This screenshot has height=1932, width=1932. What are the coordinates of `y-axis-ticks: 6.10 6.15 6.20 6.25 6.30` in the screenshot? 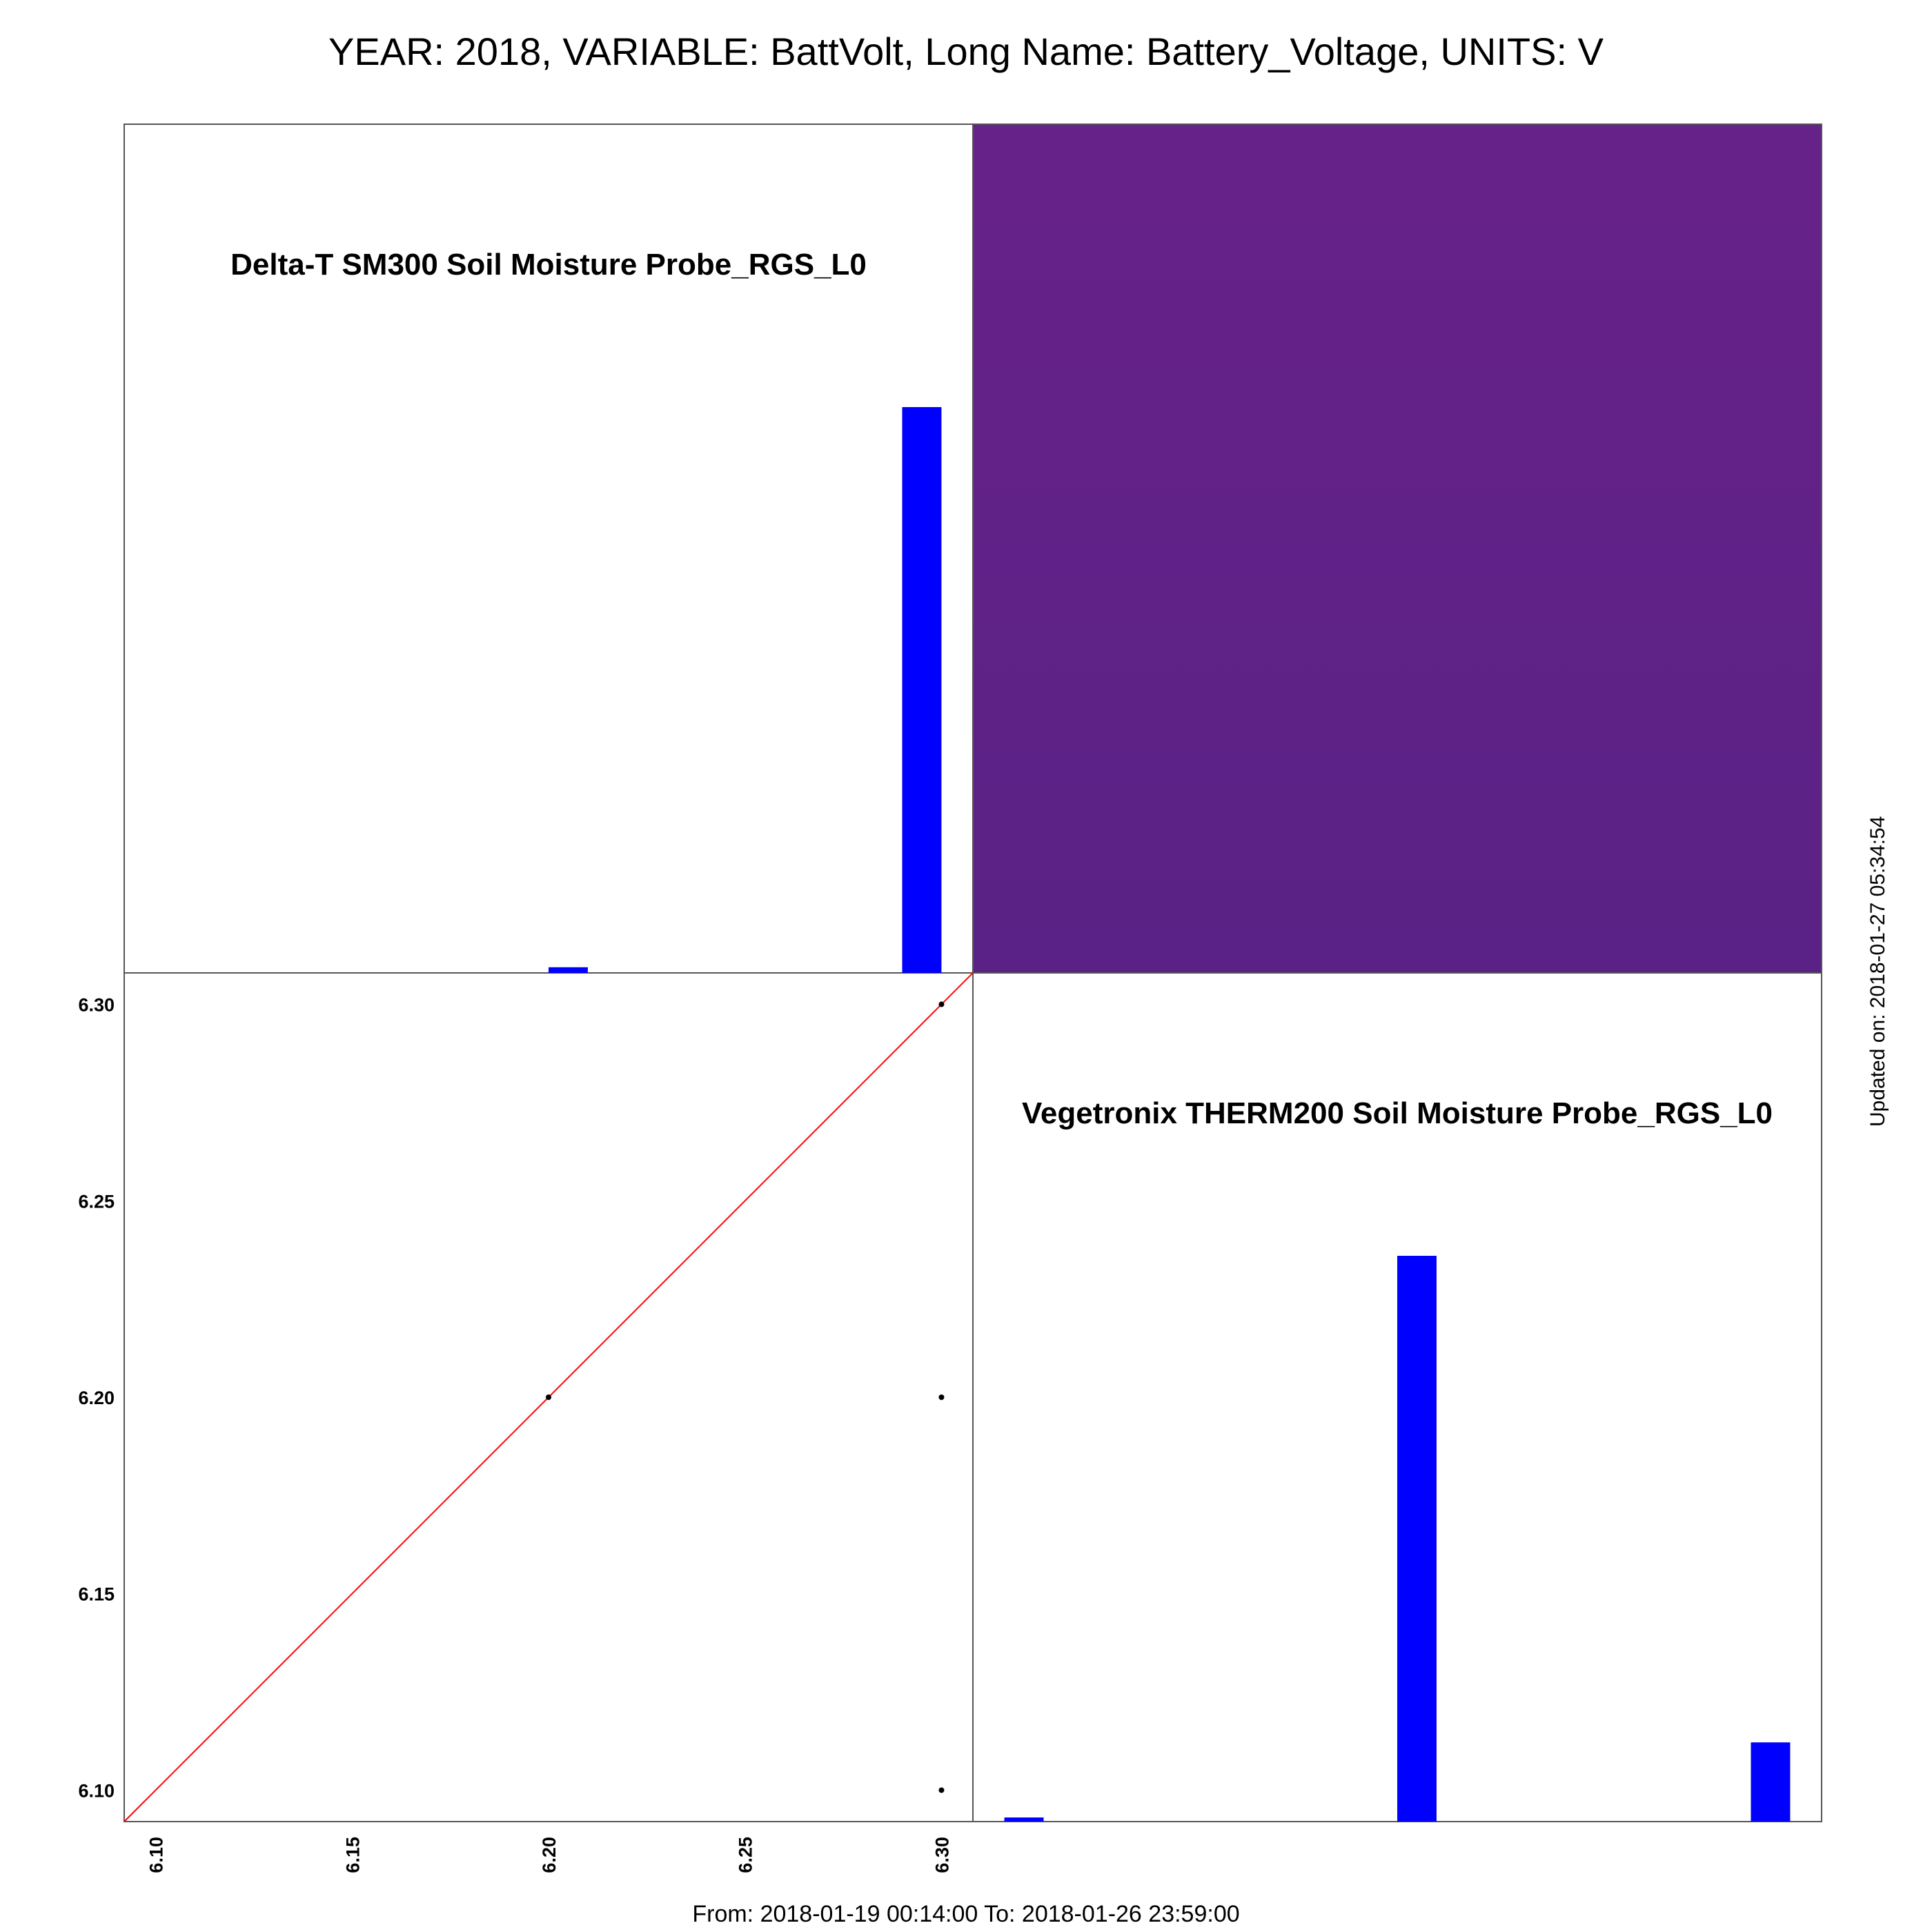 It's located at (96, 1398).